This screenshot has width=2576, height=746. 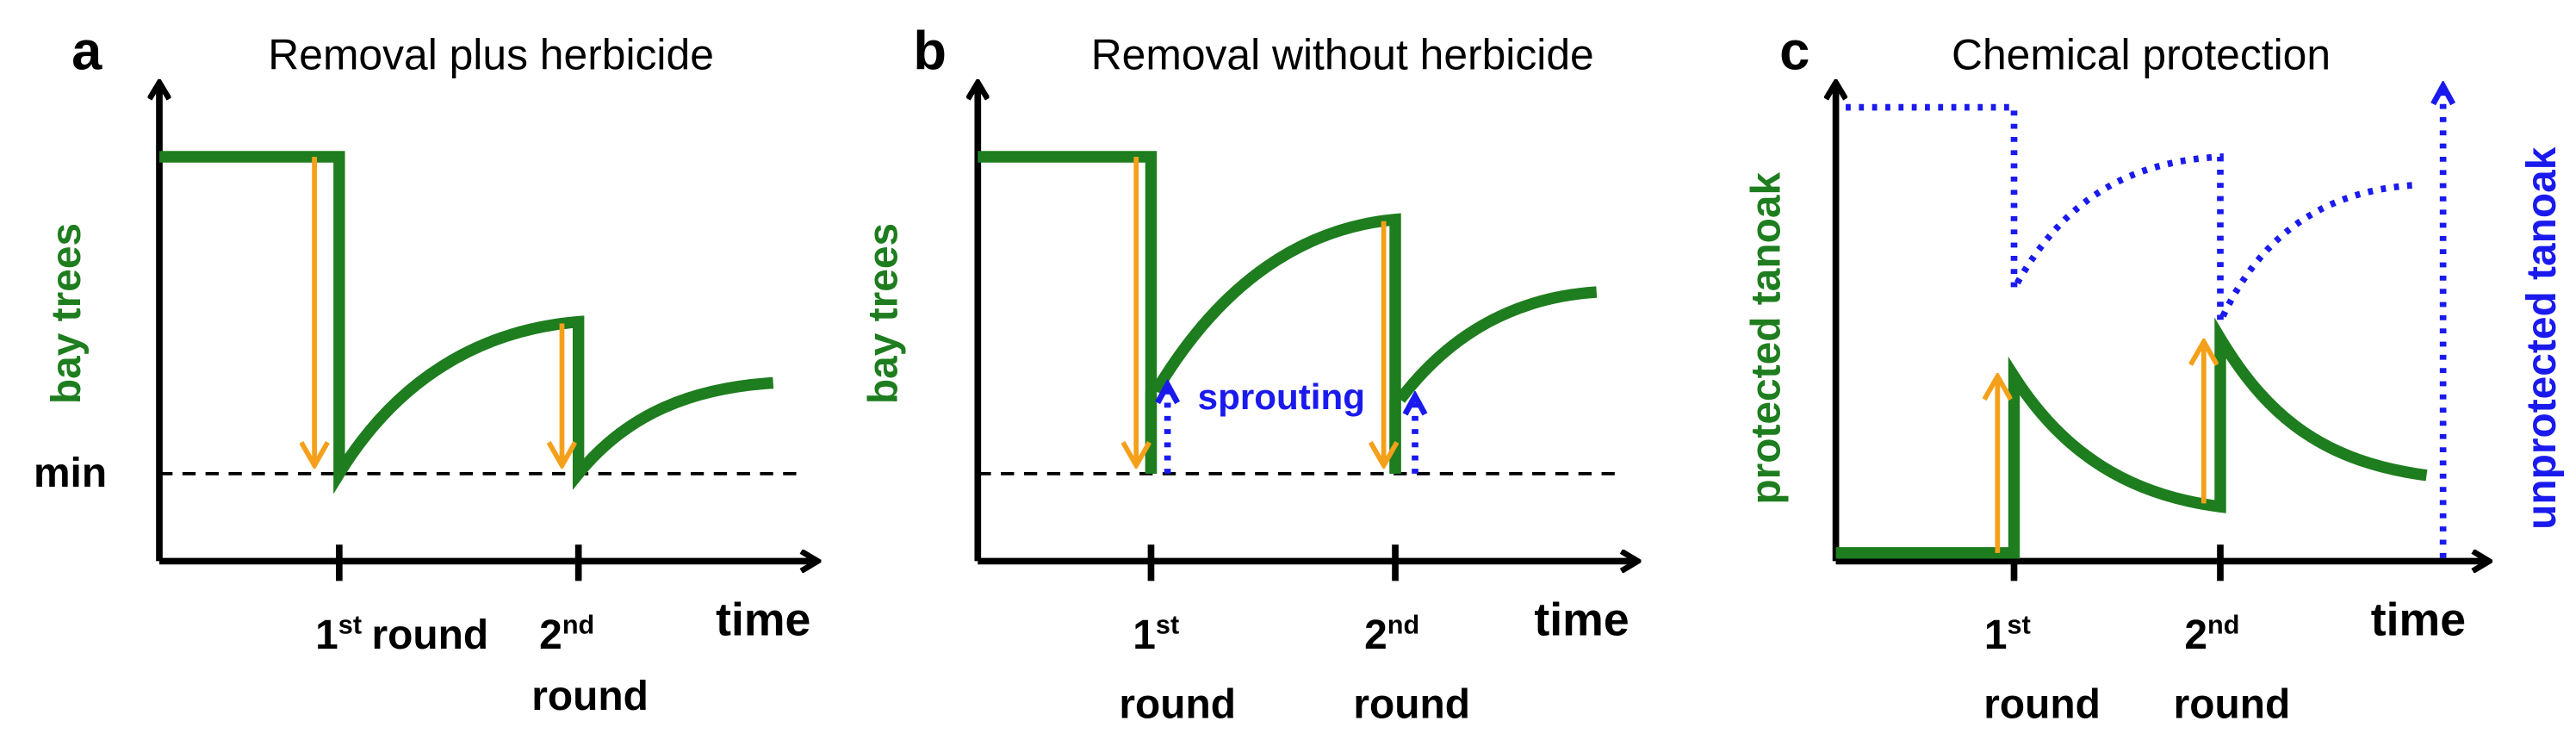 I want to click on panel-title: Chemical protection, so click(x=2141, y=54).